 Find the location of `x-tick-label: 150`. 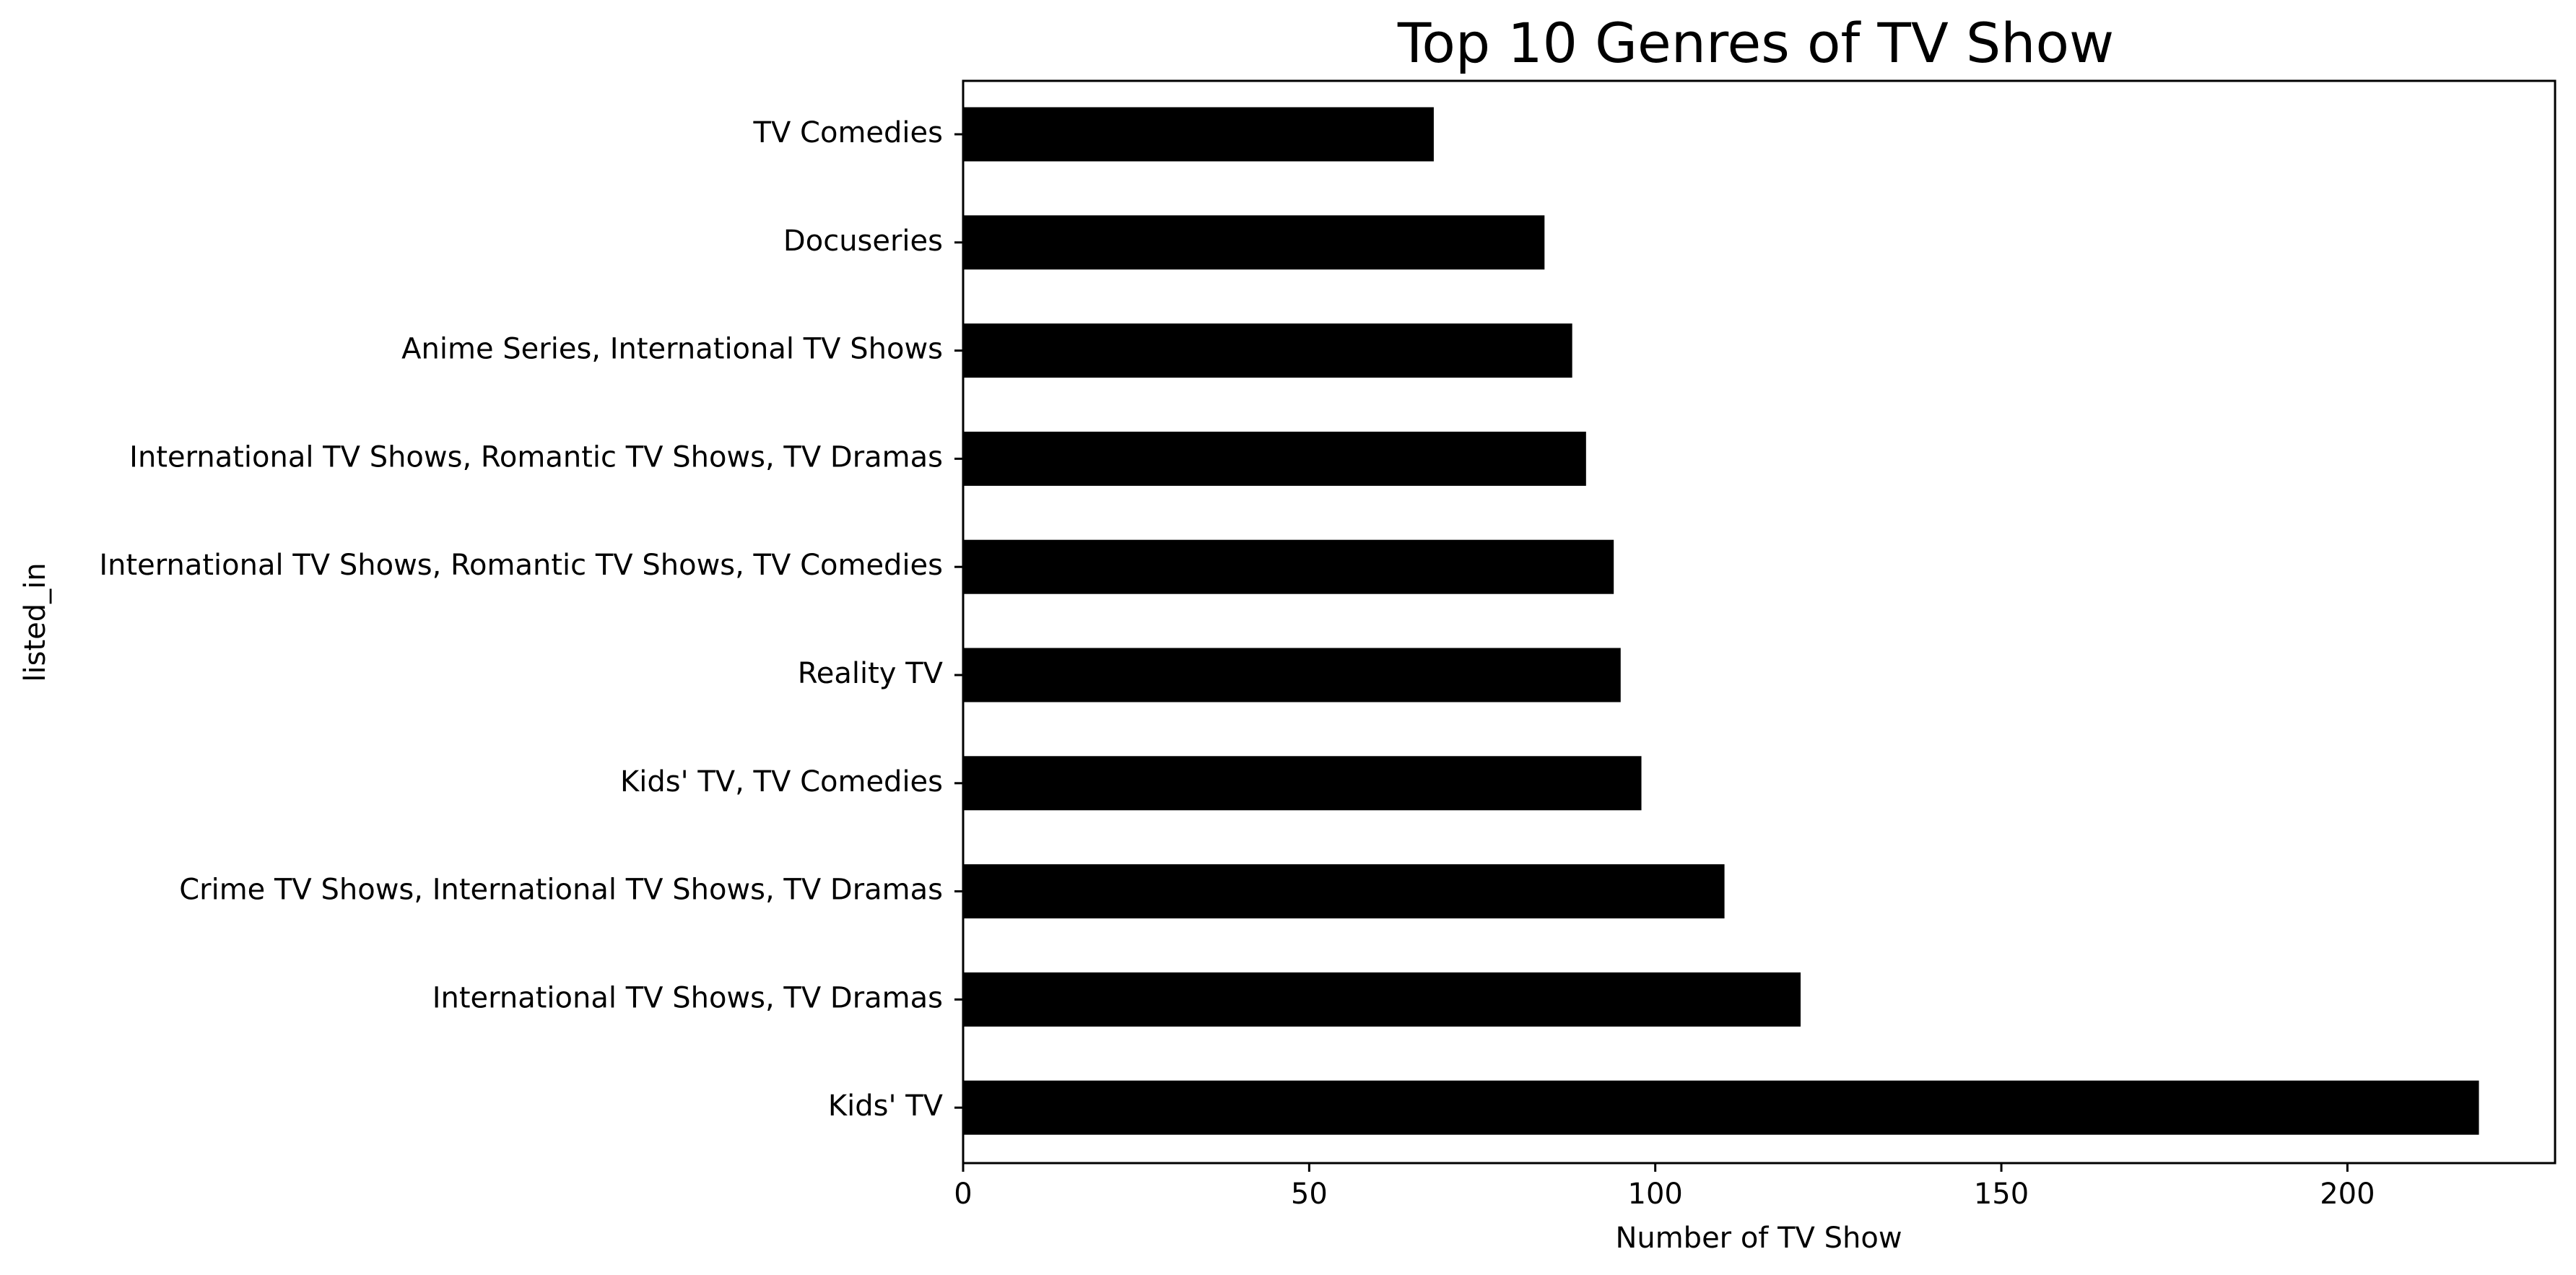

x-tick-label: 150 is located at coordinates (2001, 1194).